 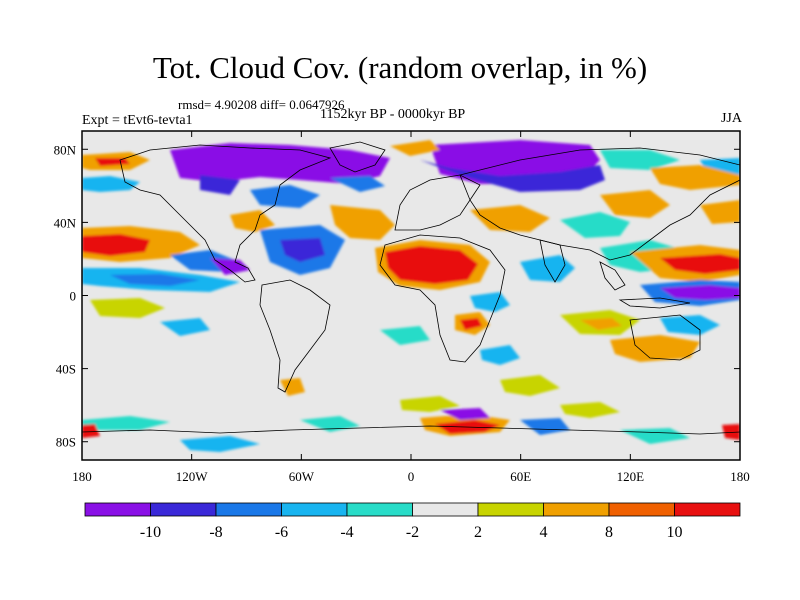 What do you see at coordinates (73, 296) in the screenshot?
I see `lat-tick-label: 0` at bounding box center [73, 296].